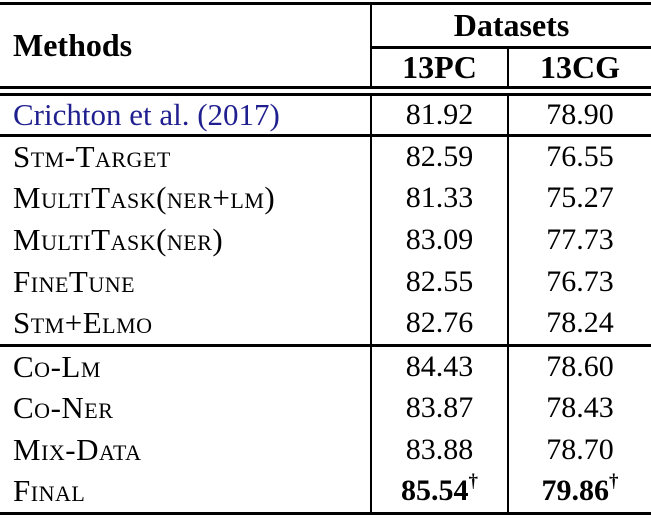  I want to click on column-header-13cg: 13CG, so click(579, 71).